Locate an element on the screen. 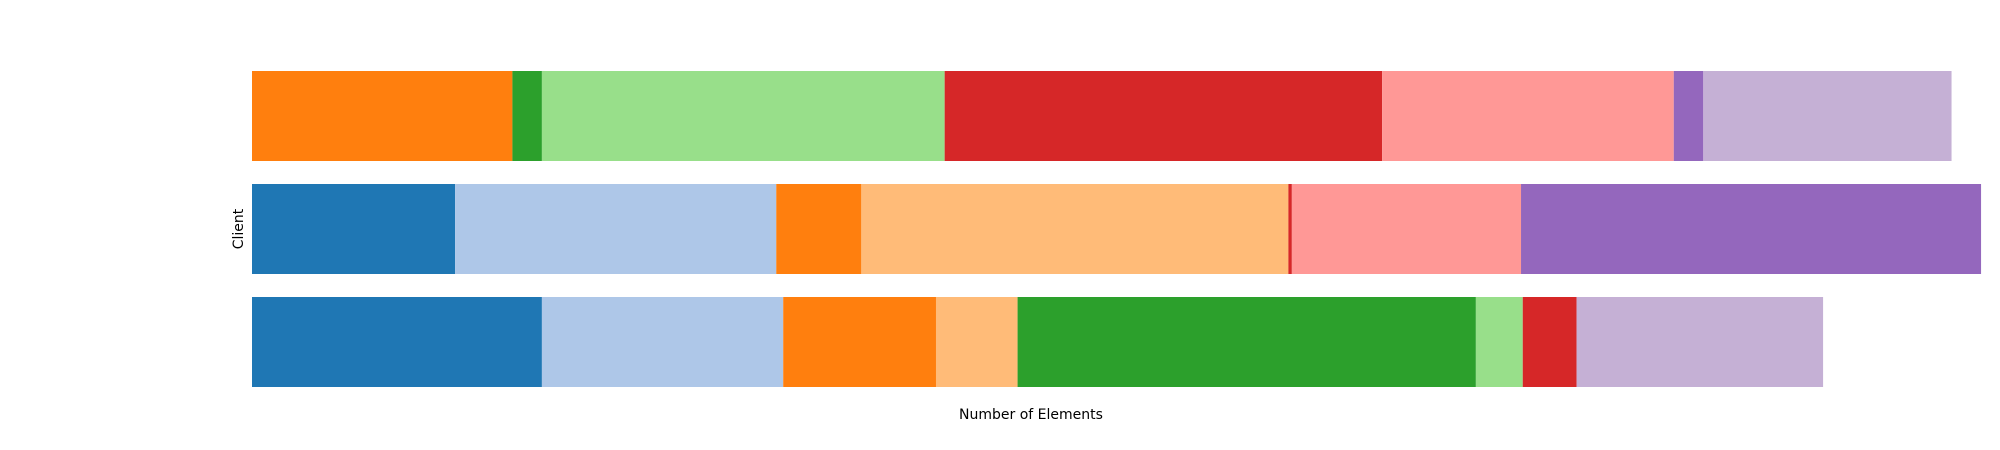 This screenshot has width=2000, height=450. bar-segment-row3-seg4 is located at coordinates (976, 342).